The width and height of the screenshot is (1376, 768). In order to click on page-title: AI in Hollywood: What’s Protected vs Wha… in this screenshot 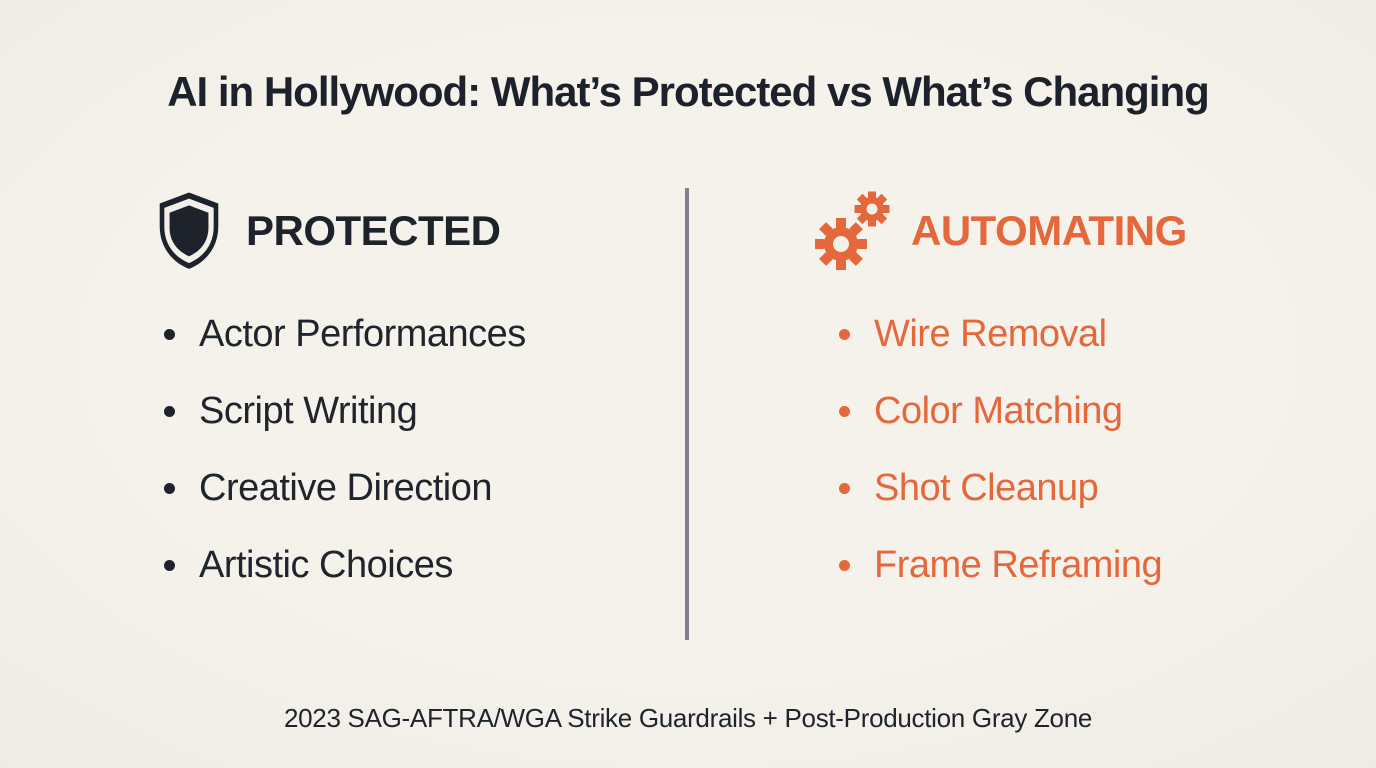, I will do `click(688, 91)`.